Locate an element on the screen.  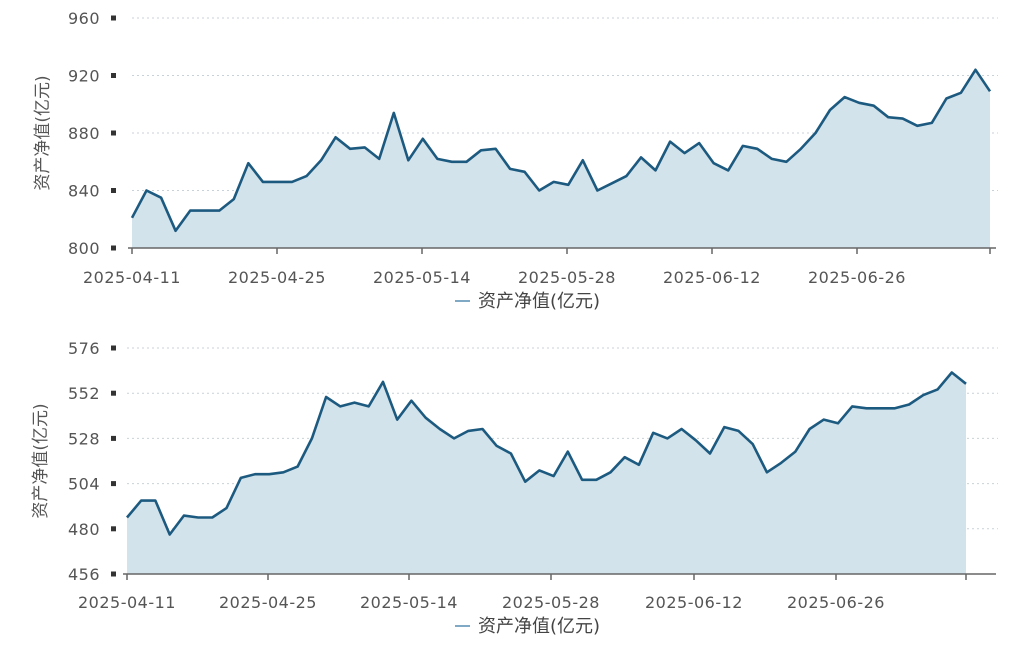
y-tick-label: 920 is located at coordinates (84, 76).